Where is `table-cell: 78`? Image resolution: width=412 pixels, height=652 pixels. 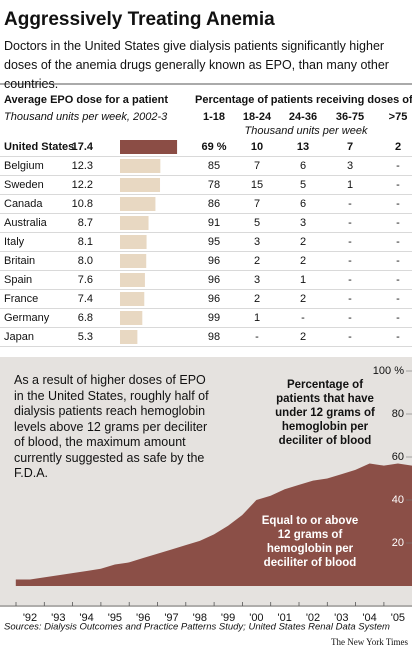
table-cell: 78 is located at coordinates (214, 185).